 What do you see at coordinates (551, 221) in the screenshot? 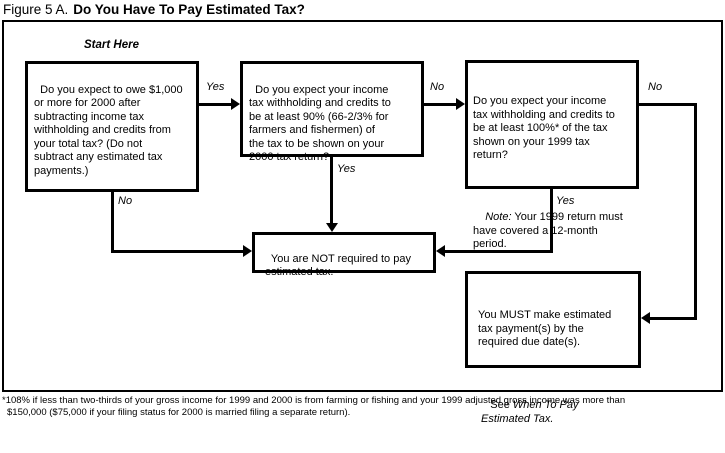
I see `connector-q3-yes-line-v` at bounding box center [551, 221].